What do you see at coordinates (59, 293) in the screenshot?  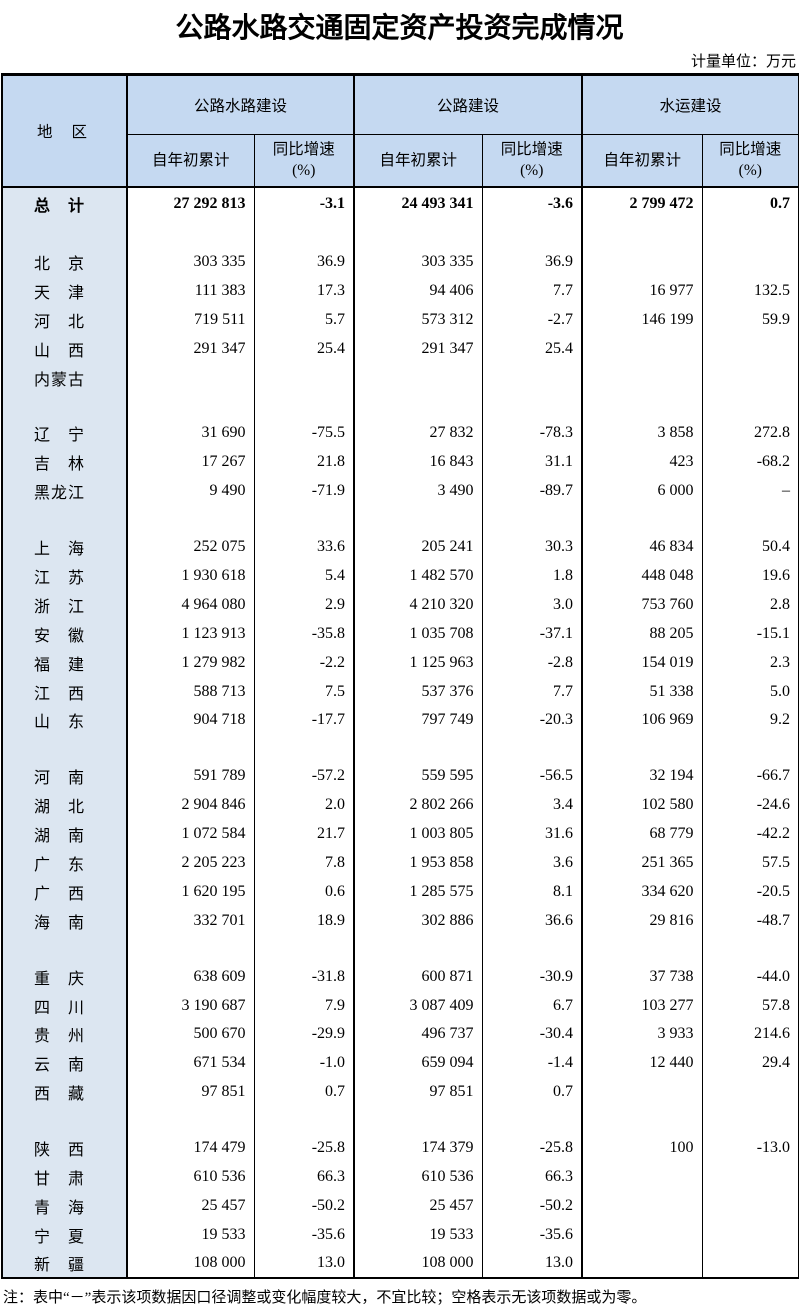 I see `region-label: 天津` at bounding box center [59, 293].